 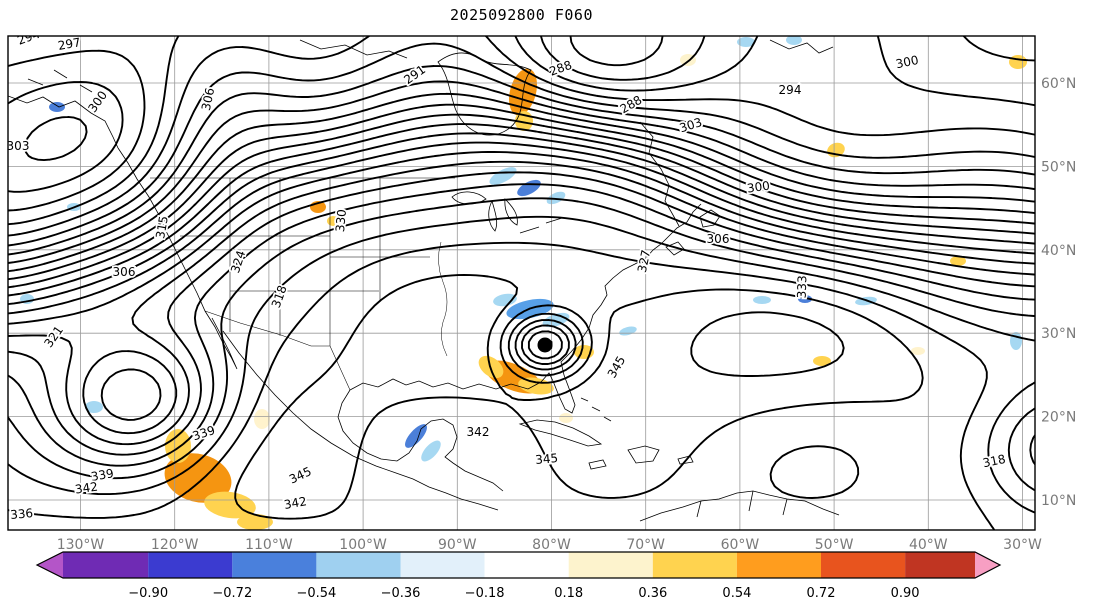 I want to click on lat-tick-label: 40°N, so click(x=1058, y=251).